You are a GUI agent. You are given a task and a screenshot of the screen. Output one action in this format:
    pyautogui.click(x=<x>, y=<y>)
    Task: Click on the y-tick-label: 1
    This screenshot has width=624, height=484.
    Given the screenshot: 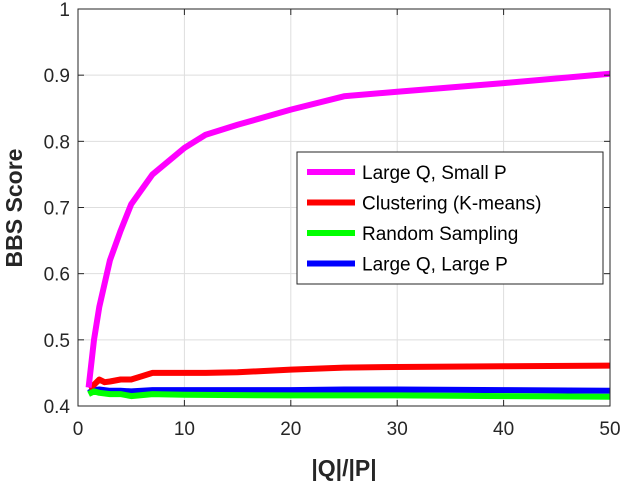 What is the action you would take?
    pyautogui.click(x=64, y=10)
    